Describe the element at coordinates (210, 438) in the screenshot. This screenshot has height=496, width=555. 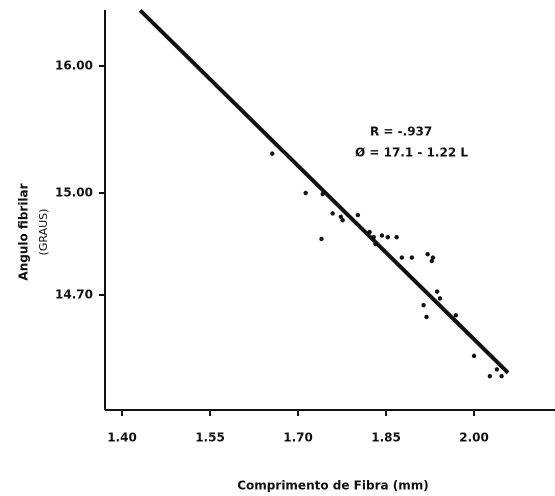
I see `x-tick-label: 1.55` at that location.